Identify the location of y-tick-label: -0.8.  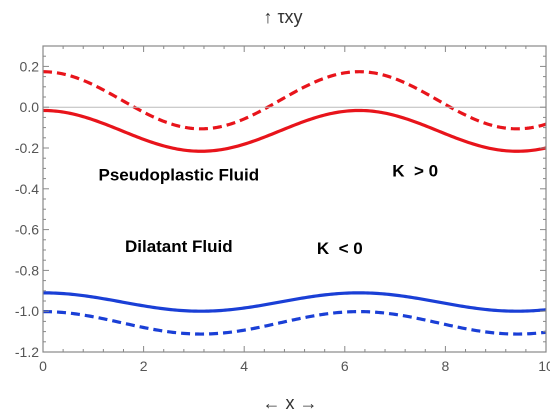
(27, 270).